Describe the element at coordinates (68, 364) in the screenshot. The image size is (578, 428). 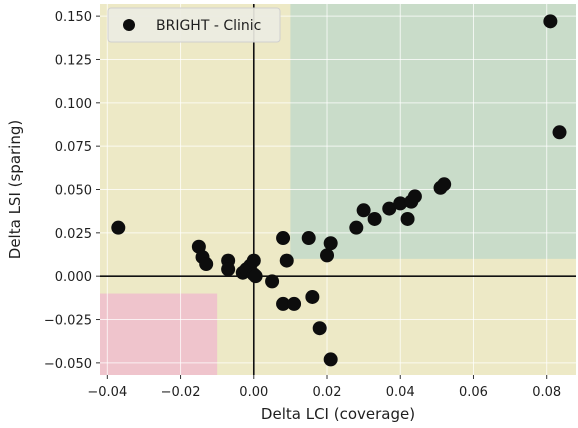
I see `y-tick-label: −0.050` at that location.